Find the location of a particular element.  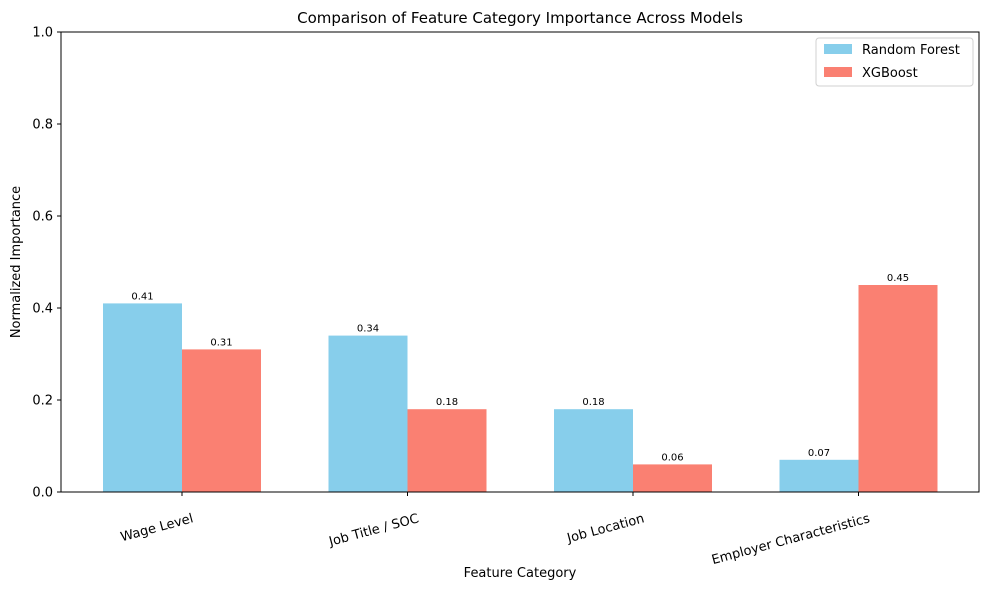

legend-label-xgboost: XGBoost is located at coordinates (890, 73).